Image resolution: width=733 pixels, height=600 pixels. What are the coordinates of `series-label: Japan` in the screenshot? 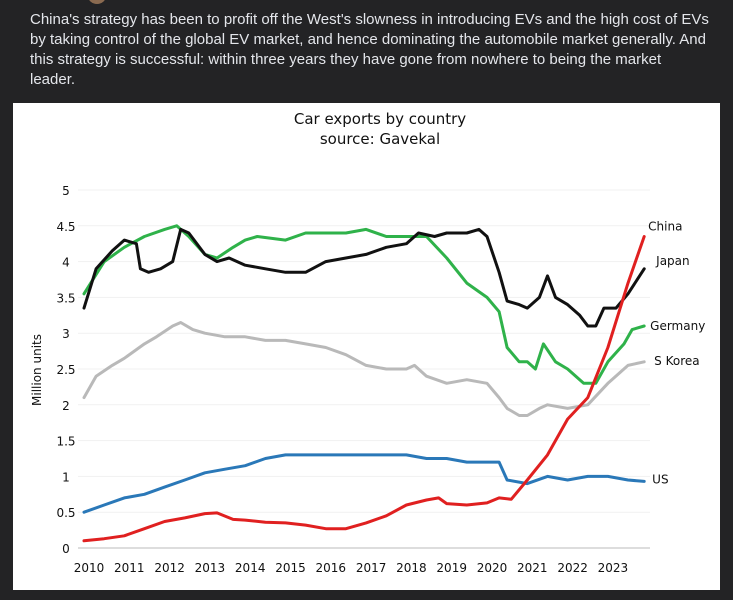 It's located at (672, 261).